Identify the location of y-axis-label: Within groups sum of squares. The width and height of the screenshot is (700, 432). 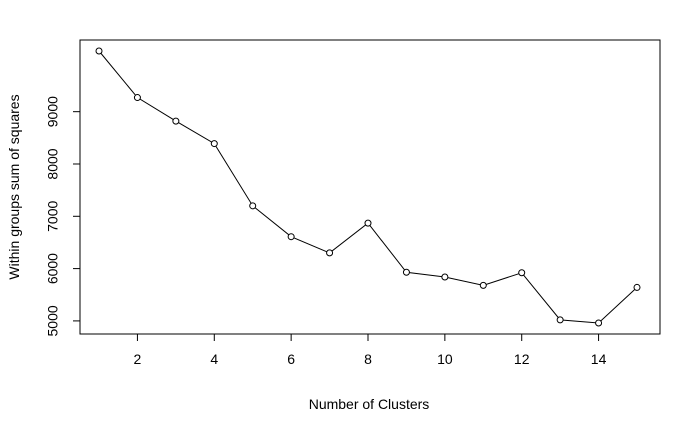
(14, 186).